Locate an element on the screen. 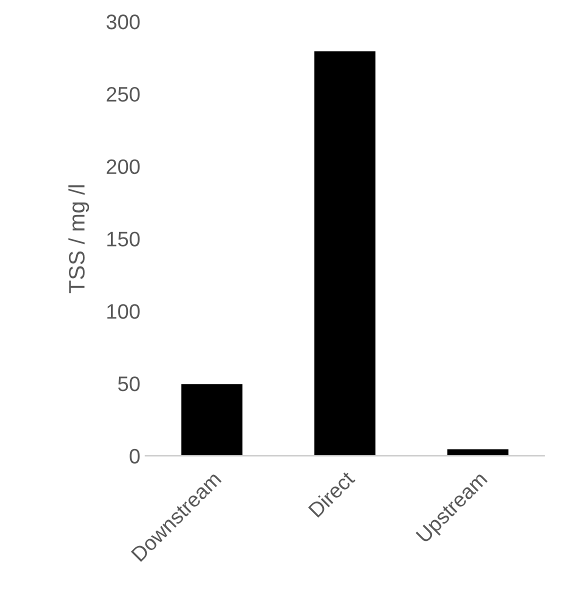 The width and height of the screenshot is (570, 616). y-tick-label: 300 is located at coordinates (123, 22).